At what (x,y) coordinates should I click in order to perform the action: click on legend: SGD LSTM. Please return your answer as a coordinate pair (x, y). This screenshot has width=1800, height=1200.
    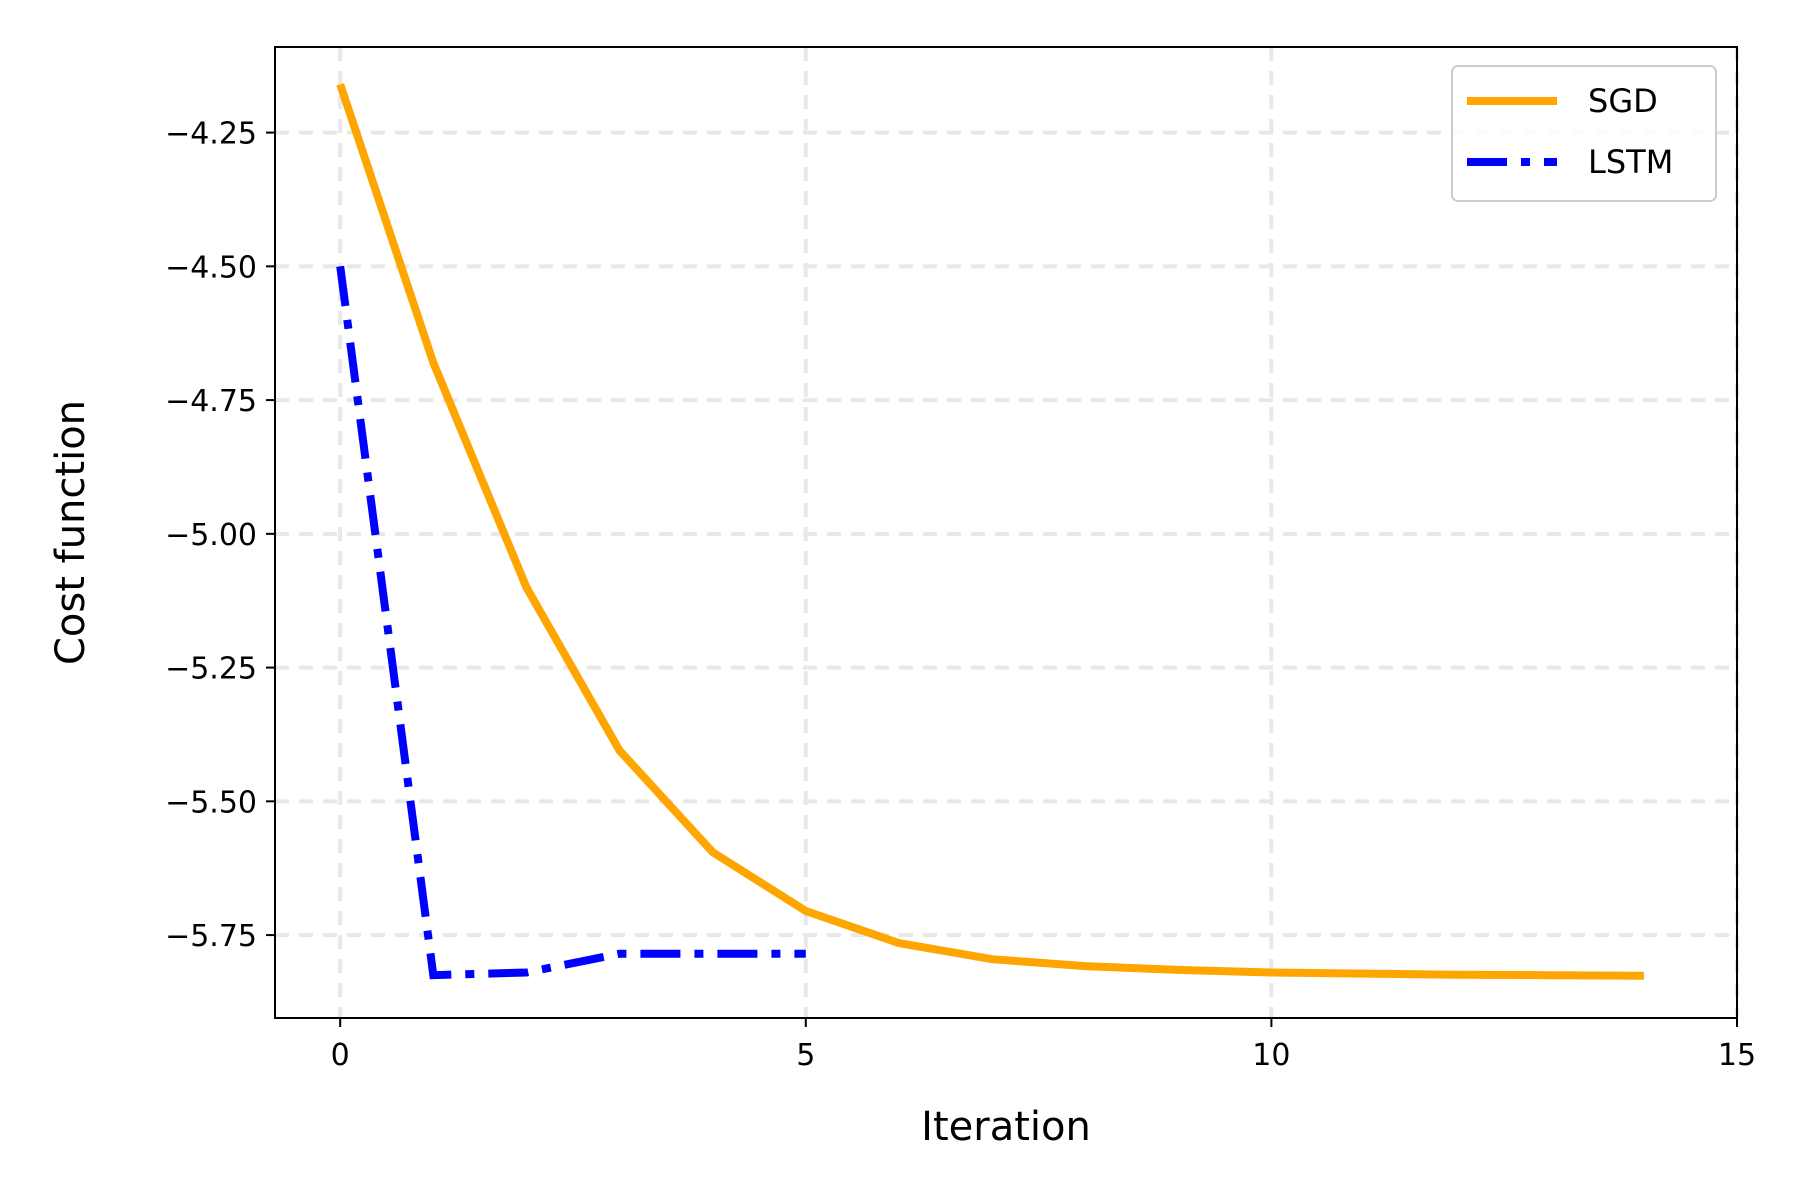
    Looking at the image, I should click on (1584, 133).